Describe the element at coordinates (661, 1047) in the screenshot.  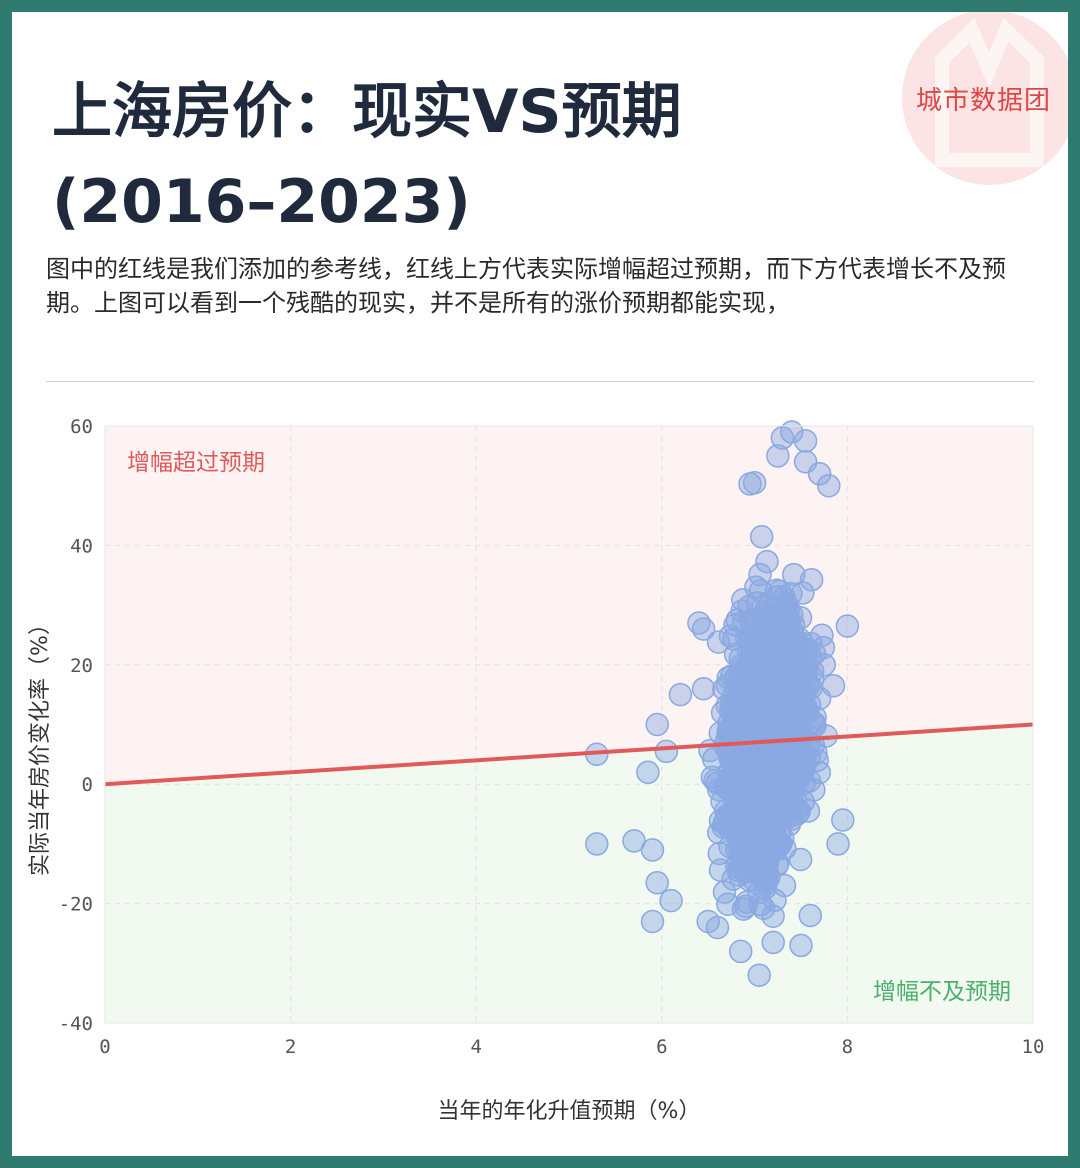
I see `x-tick-label: 6` at that location.